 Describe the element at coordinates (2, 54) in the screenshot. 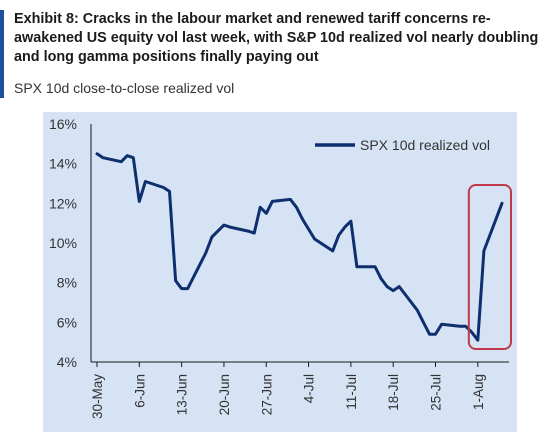

I see `title-accent-bar` at that location.